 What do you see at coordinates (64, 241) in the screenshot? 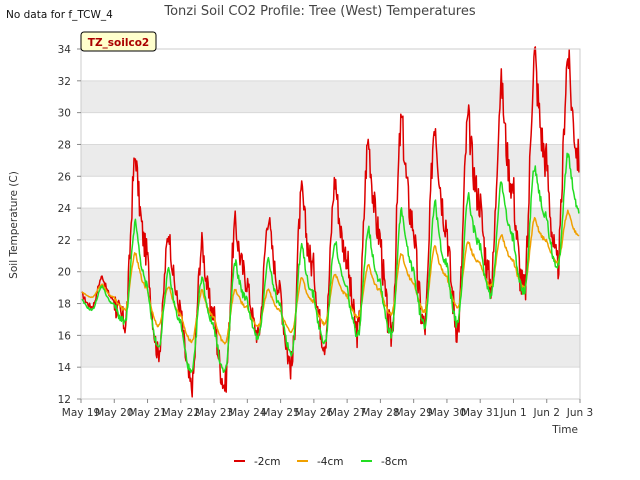
I see `y-tick-label: 22` at bounding box center [64, 241].